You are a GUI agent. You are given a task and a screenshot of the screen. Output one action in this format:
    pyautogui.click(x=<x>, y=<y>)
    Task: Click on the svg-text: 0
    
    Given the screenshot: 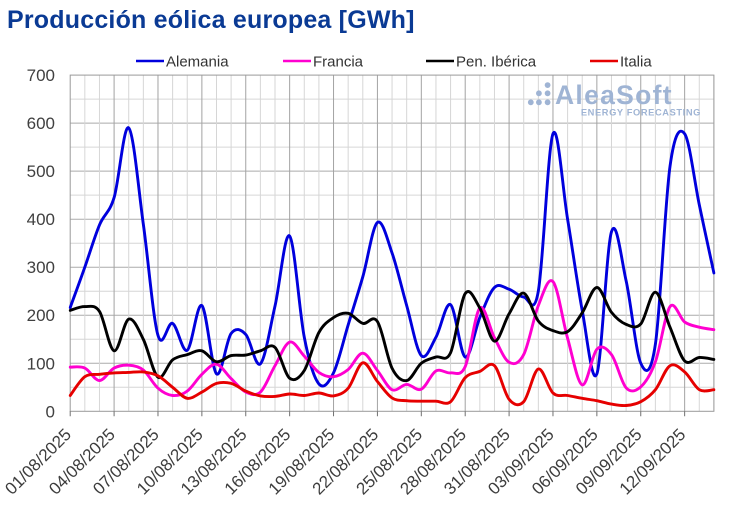 What is the action you would take?
    pyautogui.click(x=50, y=411)
    